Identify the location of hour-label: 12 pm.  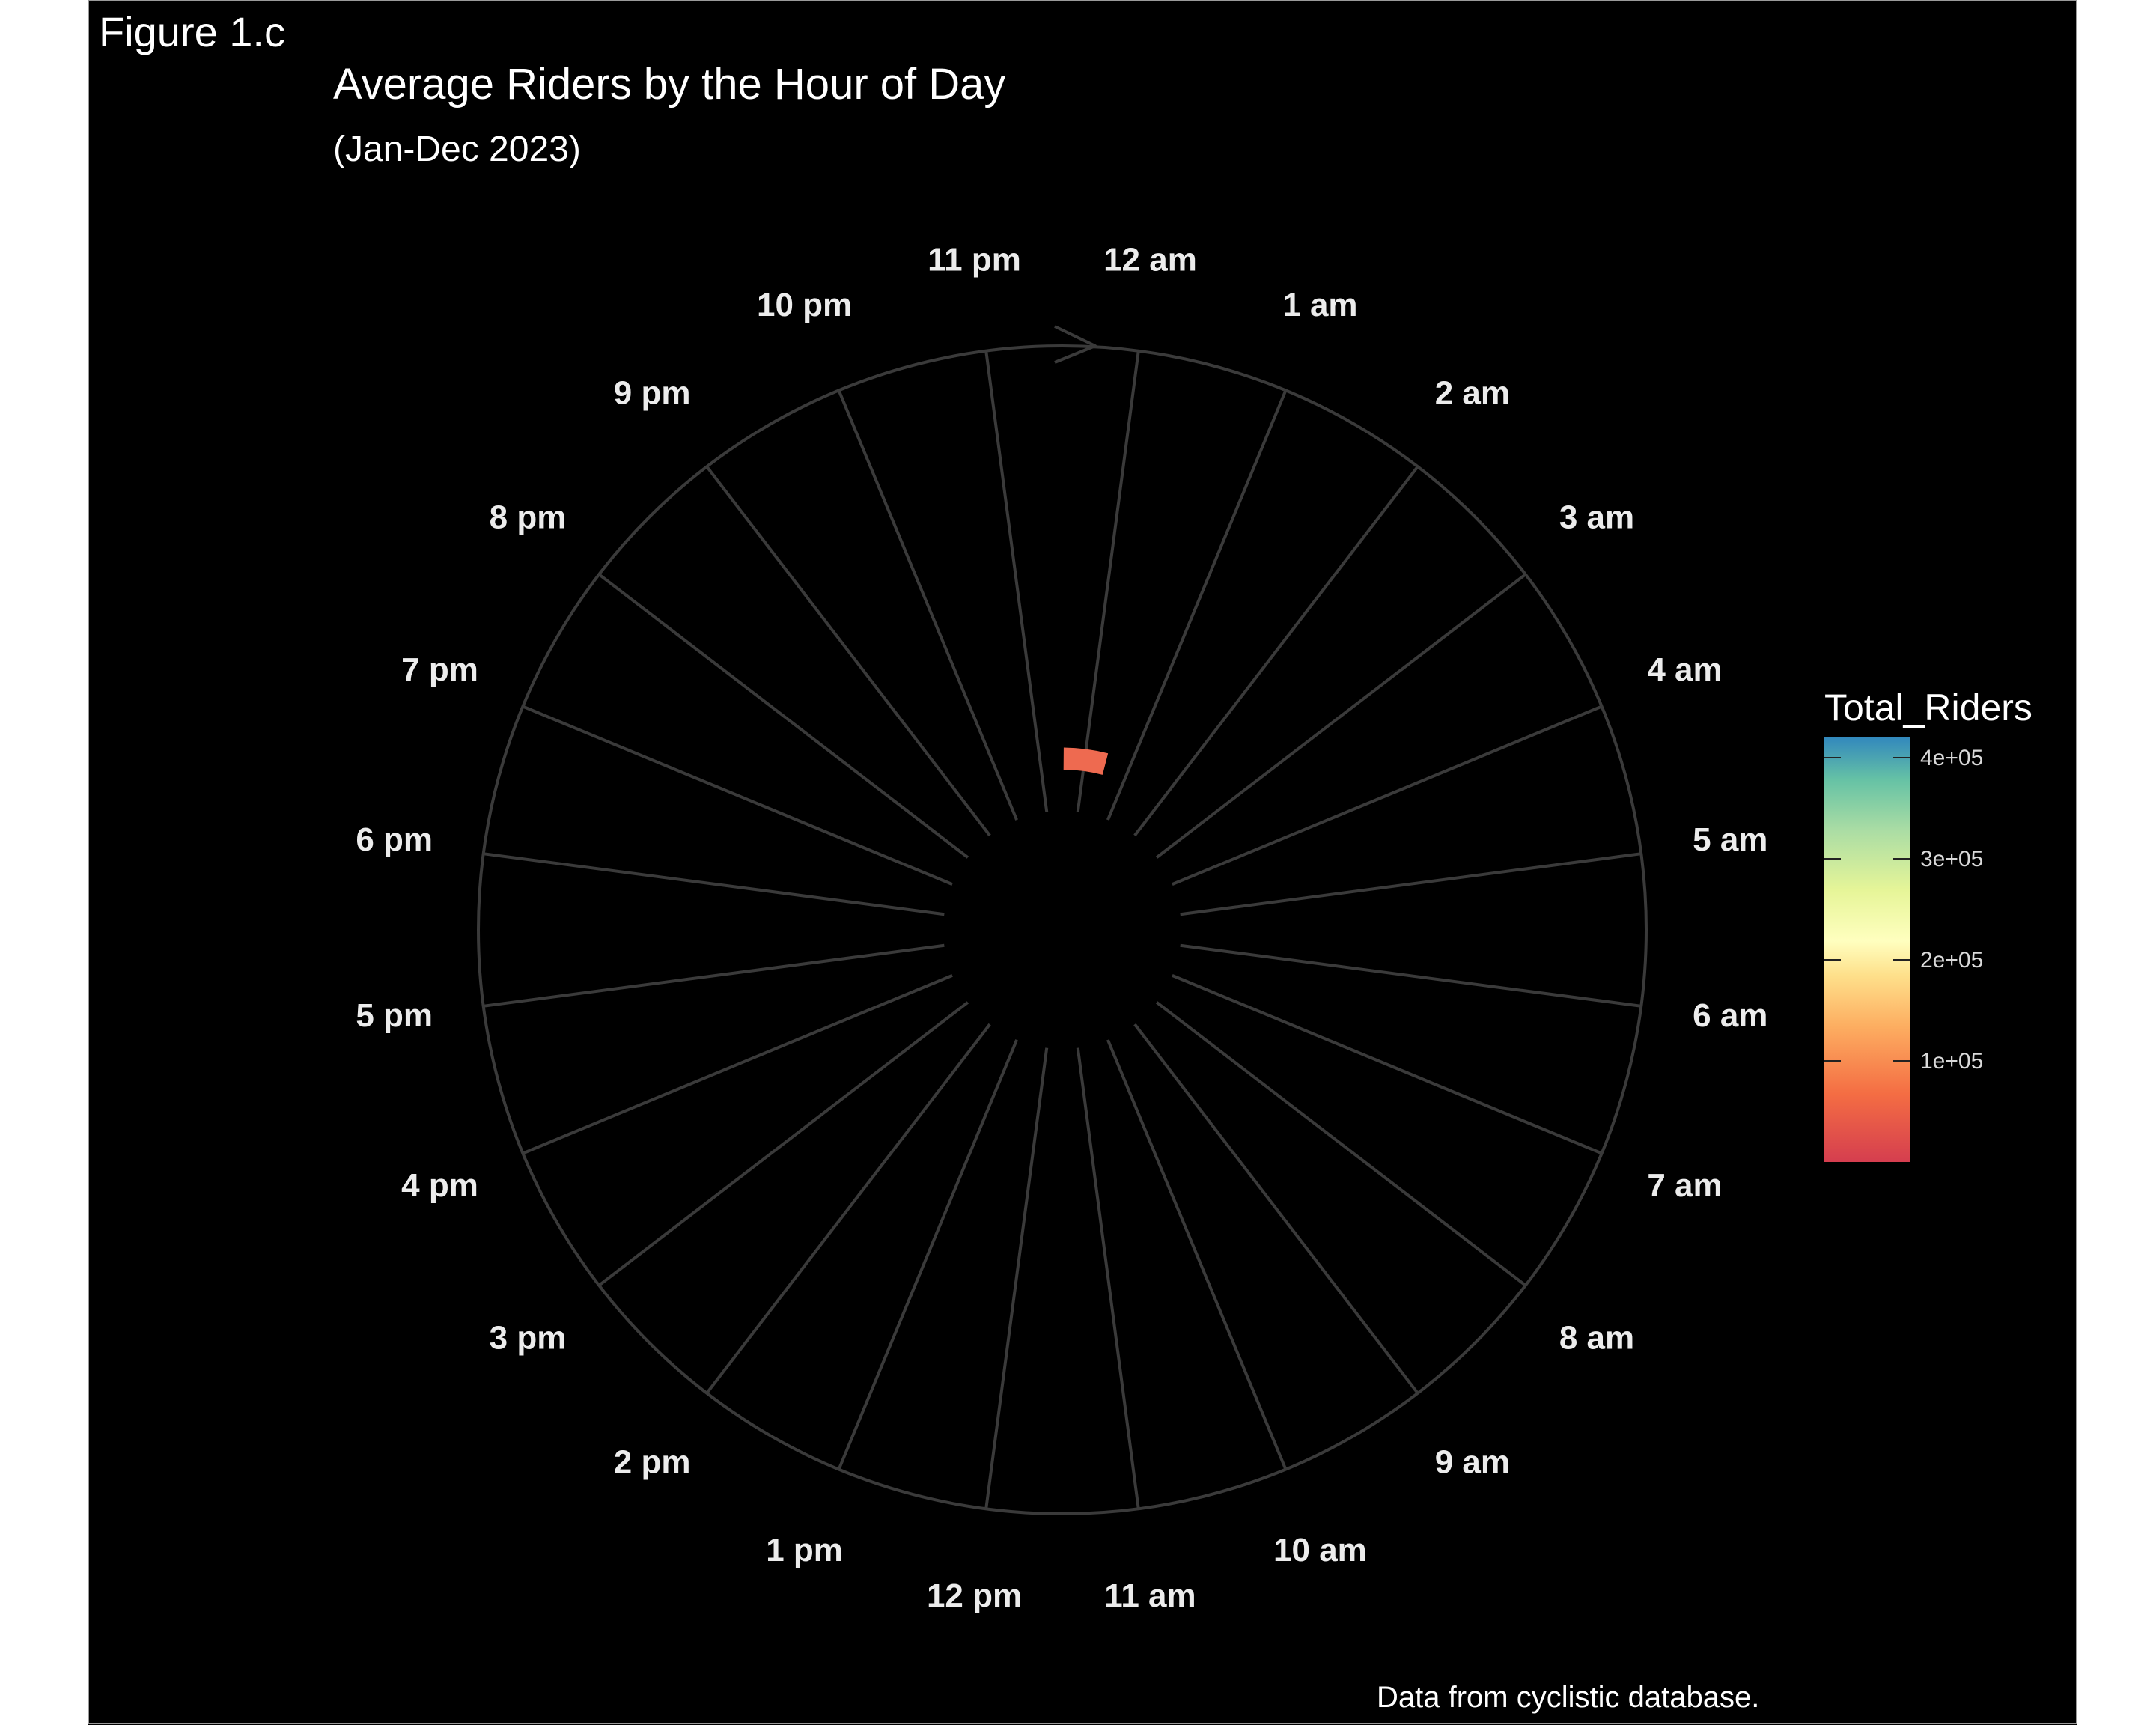
(974, 1596).